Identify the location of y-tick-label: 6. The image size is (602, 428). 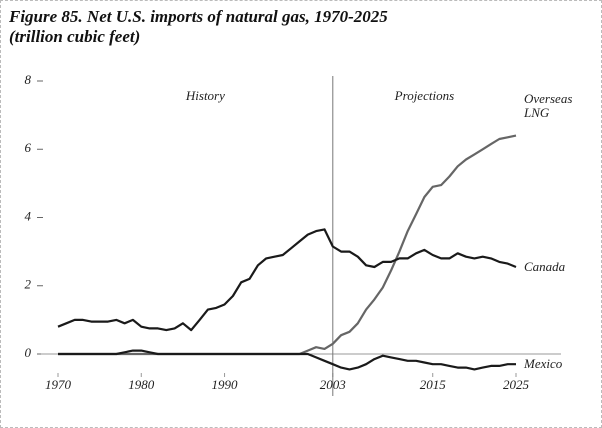
(28, 147).